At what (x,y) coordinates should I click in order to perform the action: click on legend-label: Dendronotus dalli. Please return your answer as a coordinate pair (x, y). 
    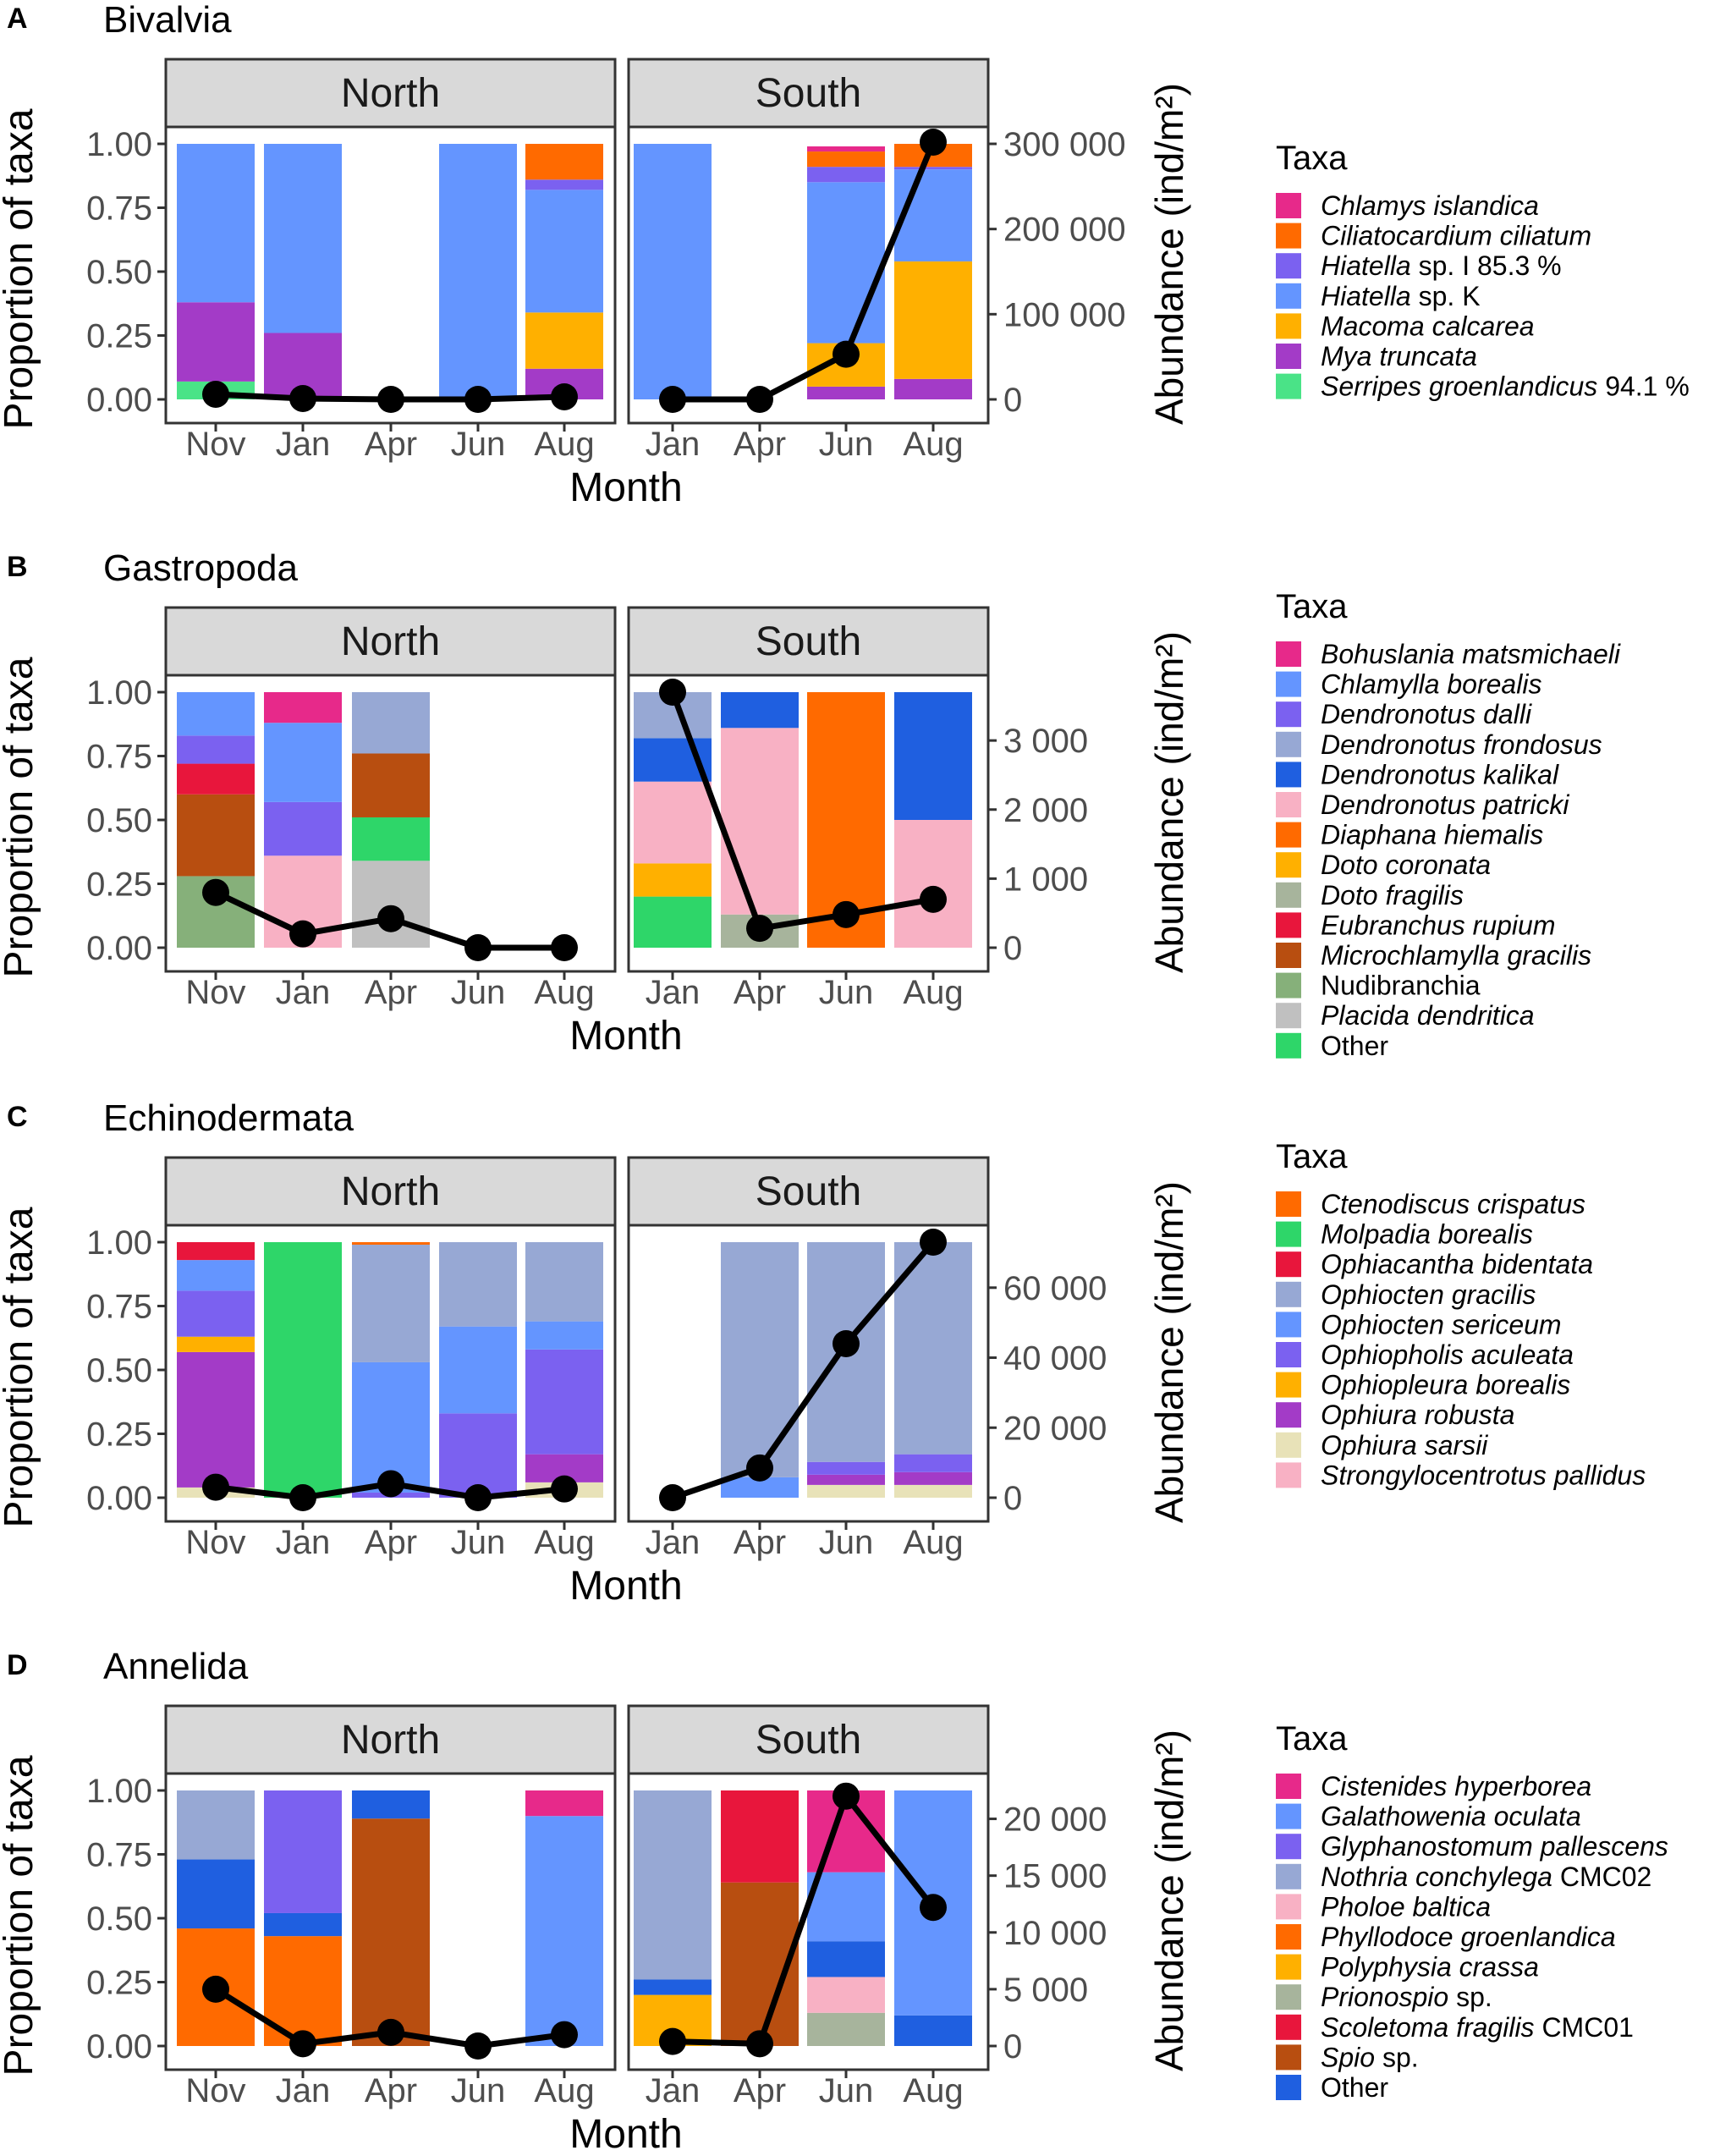
    Looking at the image, I should click on (1426, 714).